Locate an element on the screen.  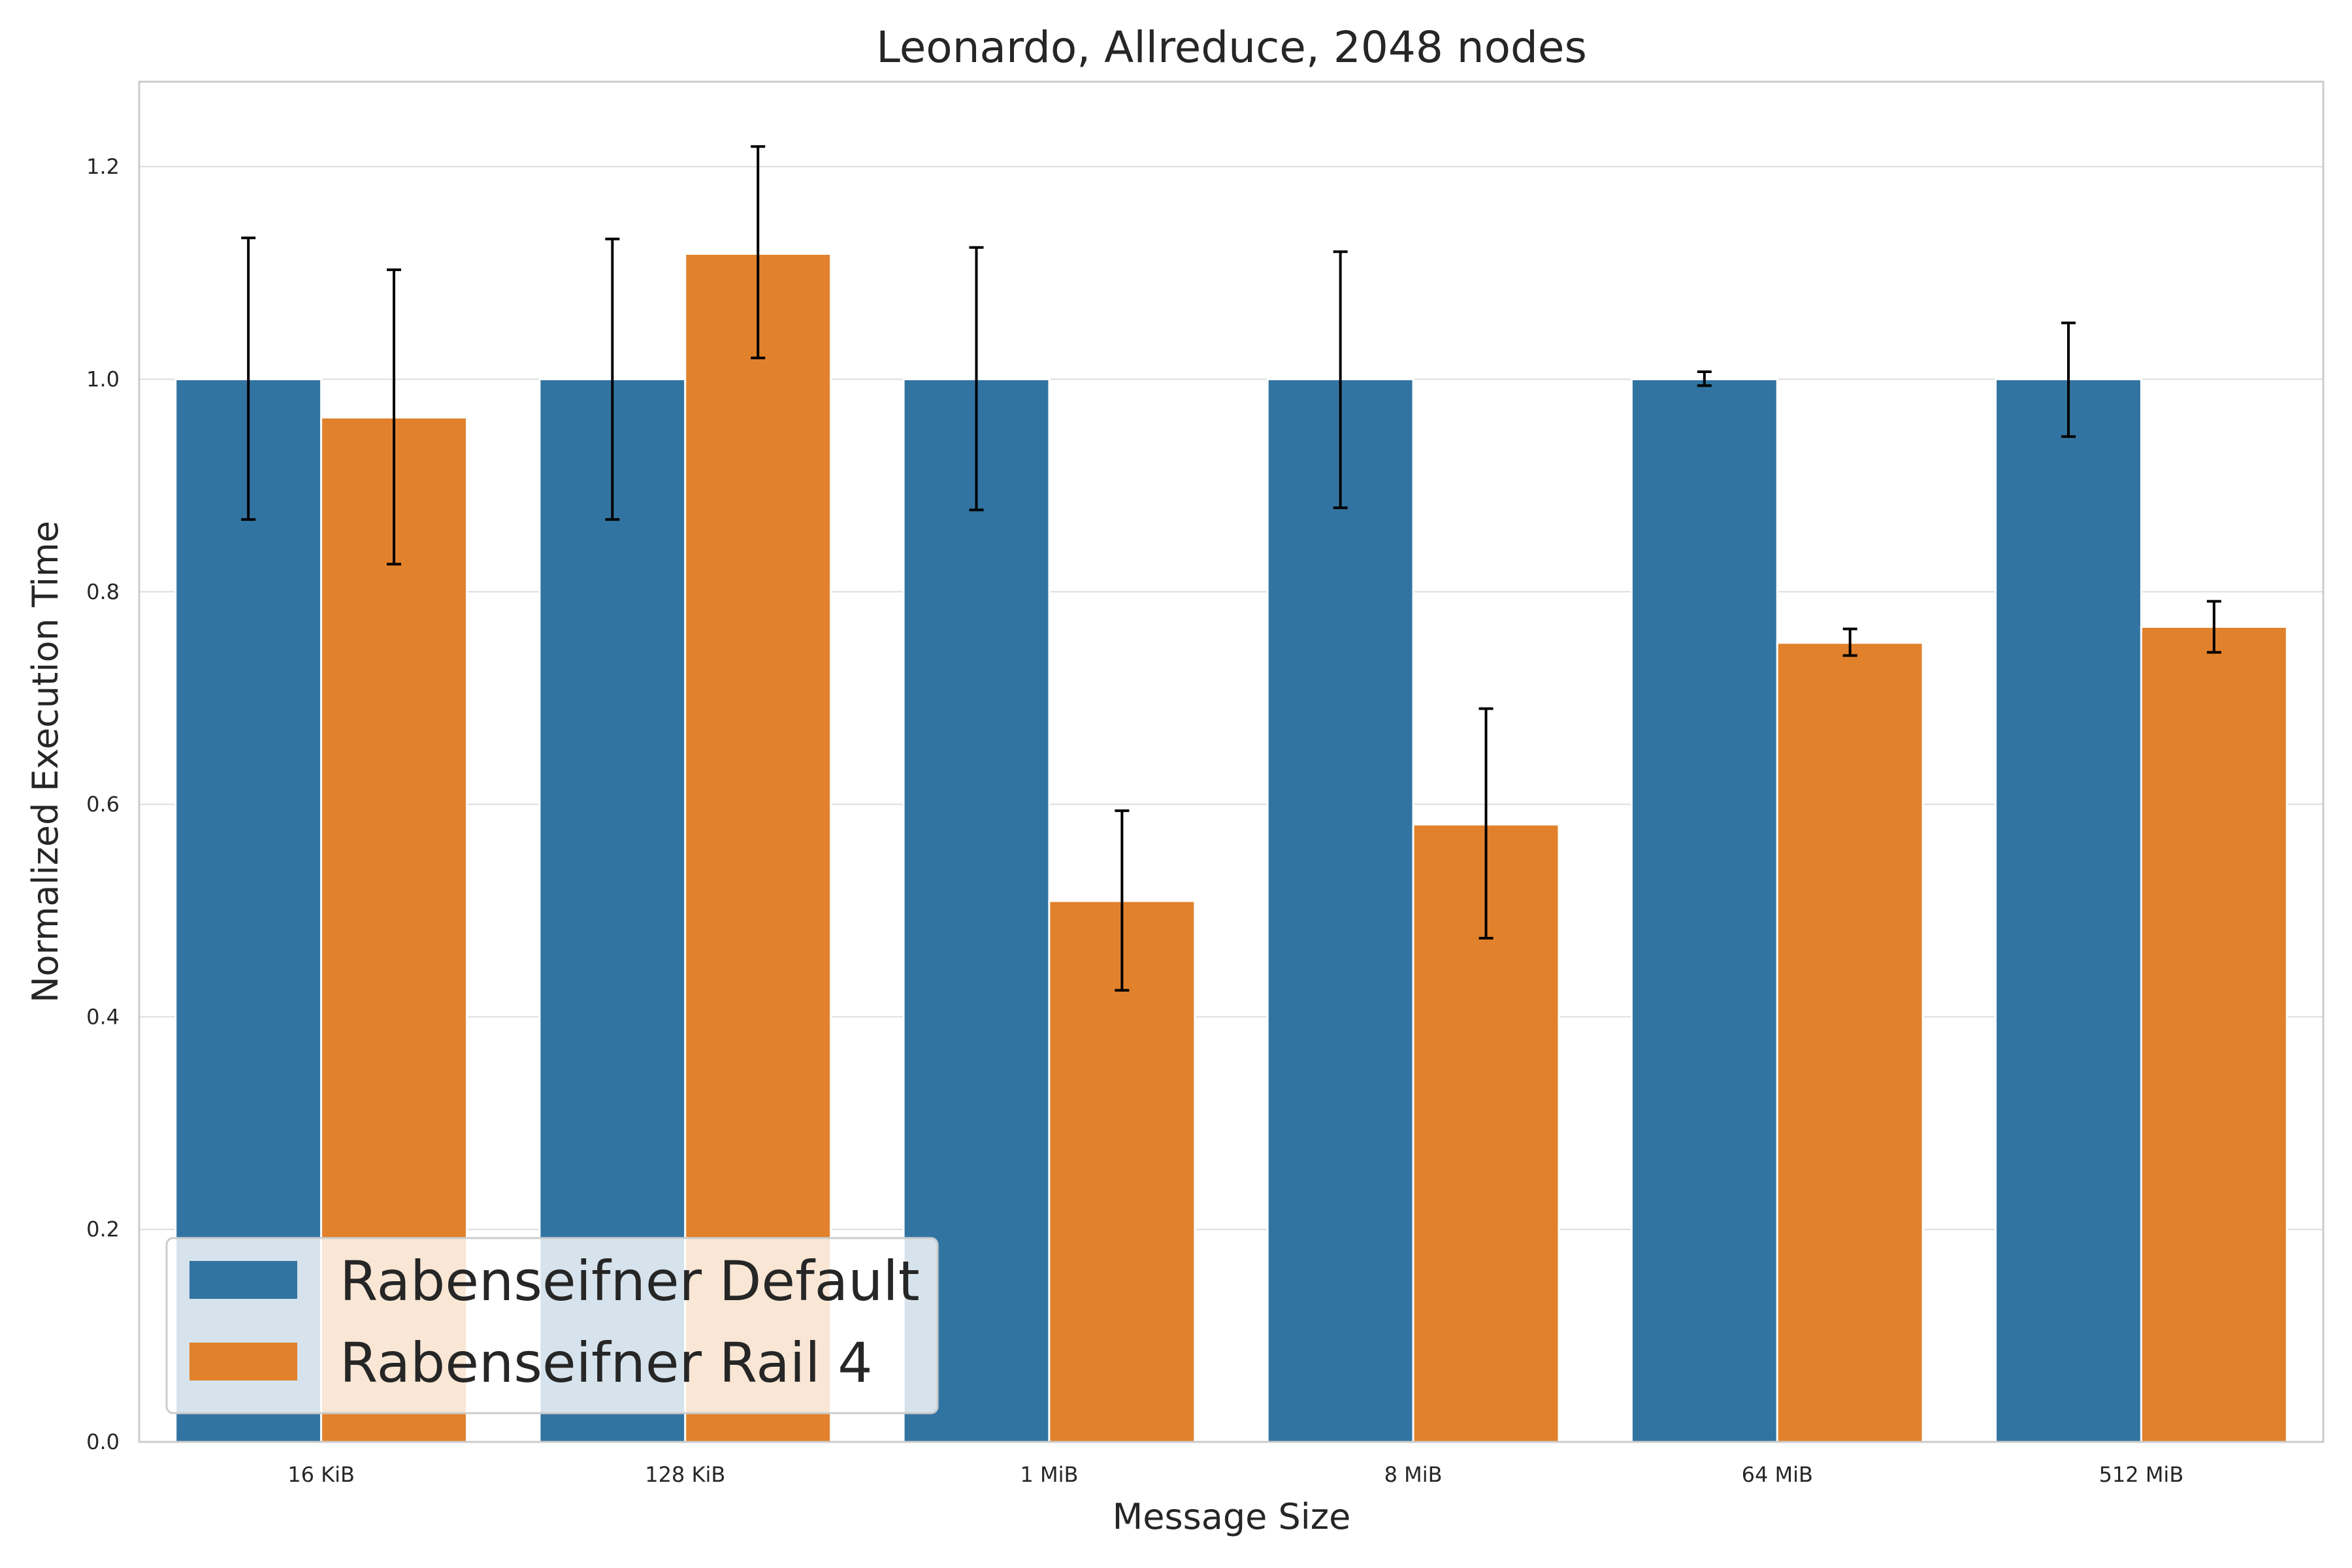
legend-frame is located at coordinates (552, 1325).